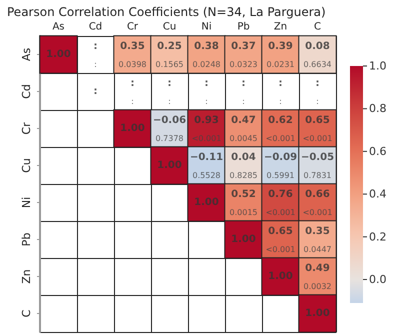 The image size is (400, 336). I want to click on y-tick-label: Zn, so click(26, 276).